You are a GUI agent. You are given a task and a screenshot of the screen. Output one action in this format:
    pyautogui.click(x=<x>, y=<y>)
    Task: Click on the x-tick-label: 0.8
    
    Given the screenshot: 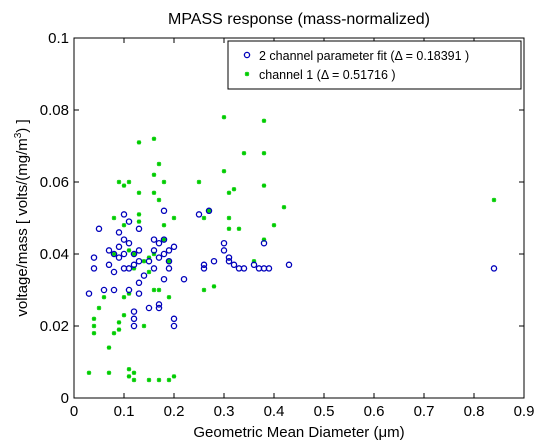 What is the action you would take?
    pyautogui.click(x=474, y=411)
    